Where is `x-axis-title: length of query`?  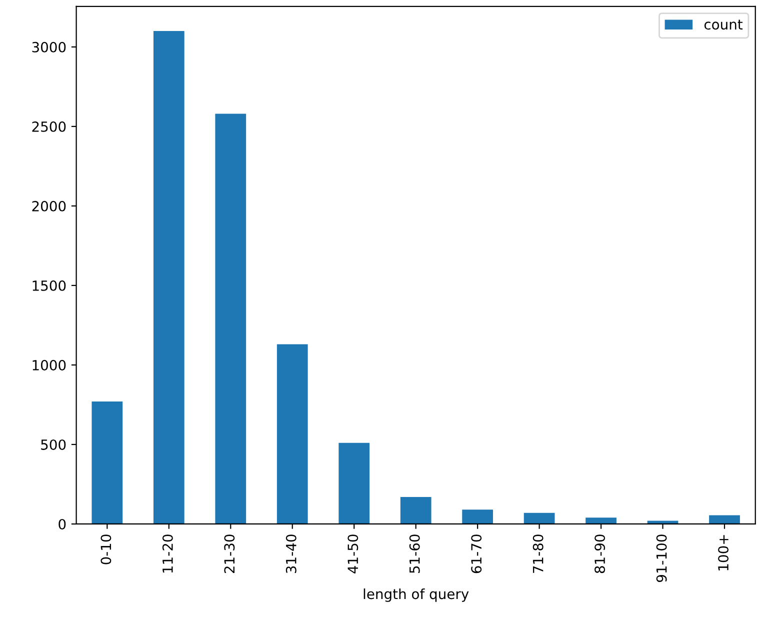 x-axis-title: length of query is located at coordinates (416, 595).